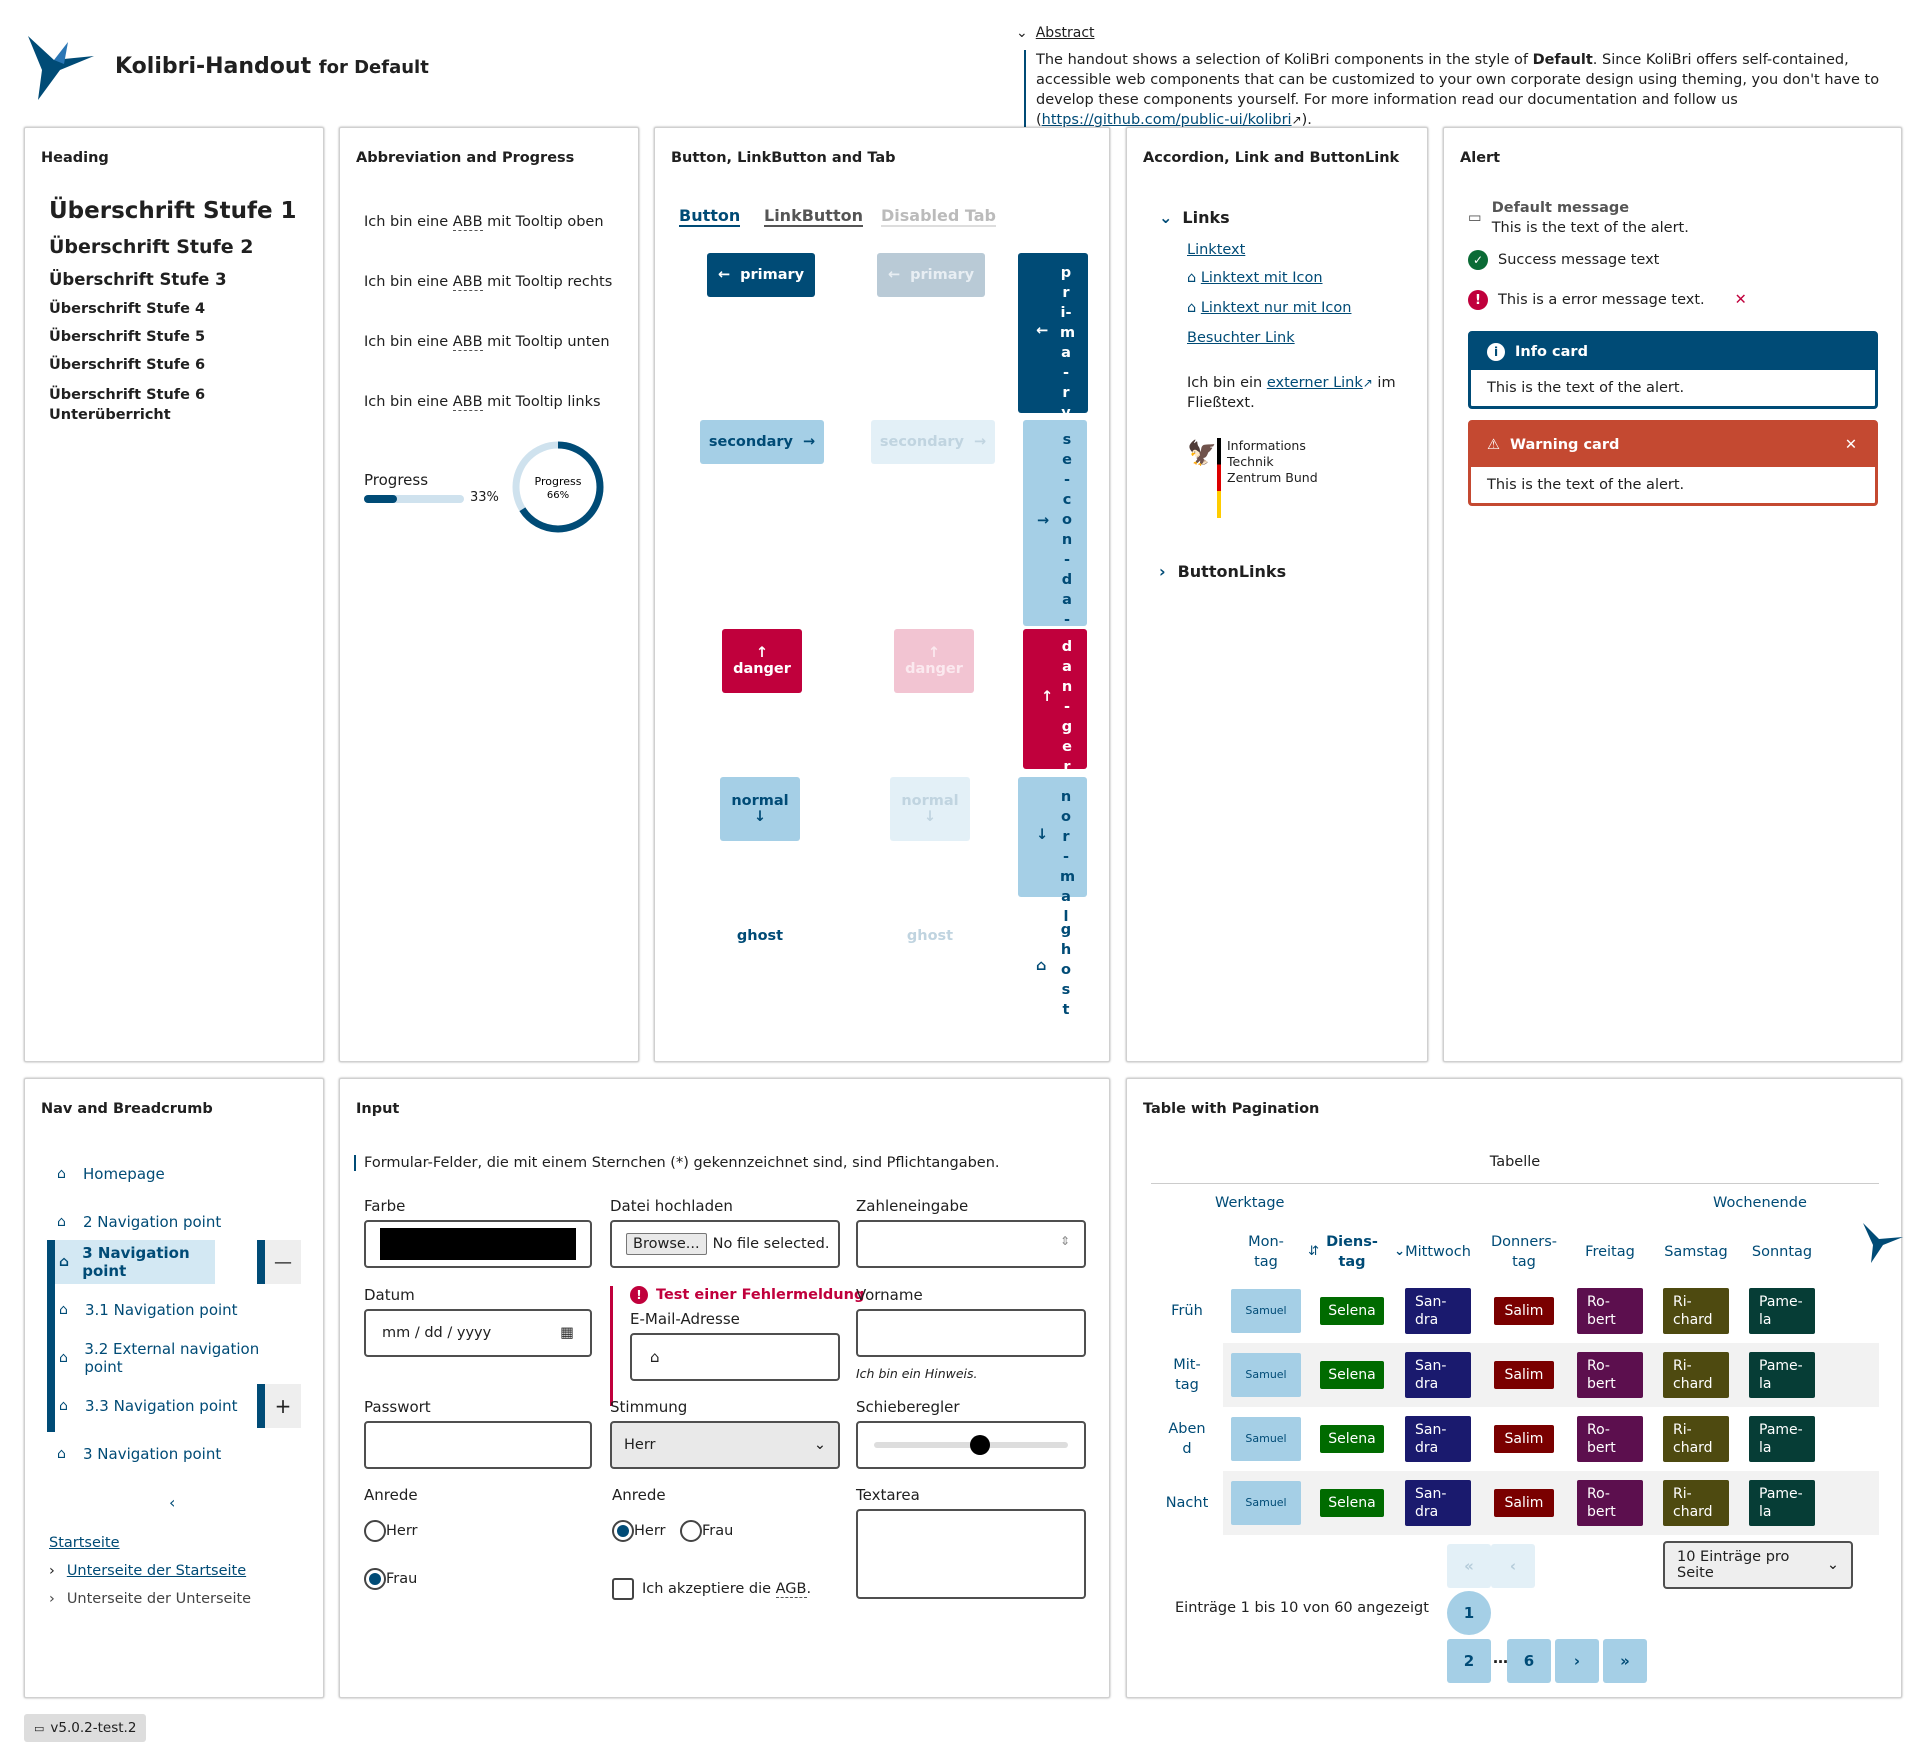 The width and height of the screenshot is (1920, 1761). Describe the element at coordinates (1577, 1661) in the screenshot. I see `pagination-next: ›` at that location.